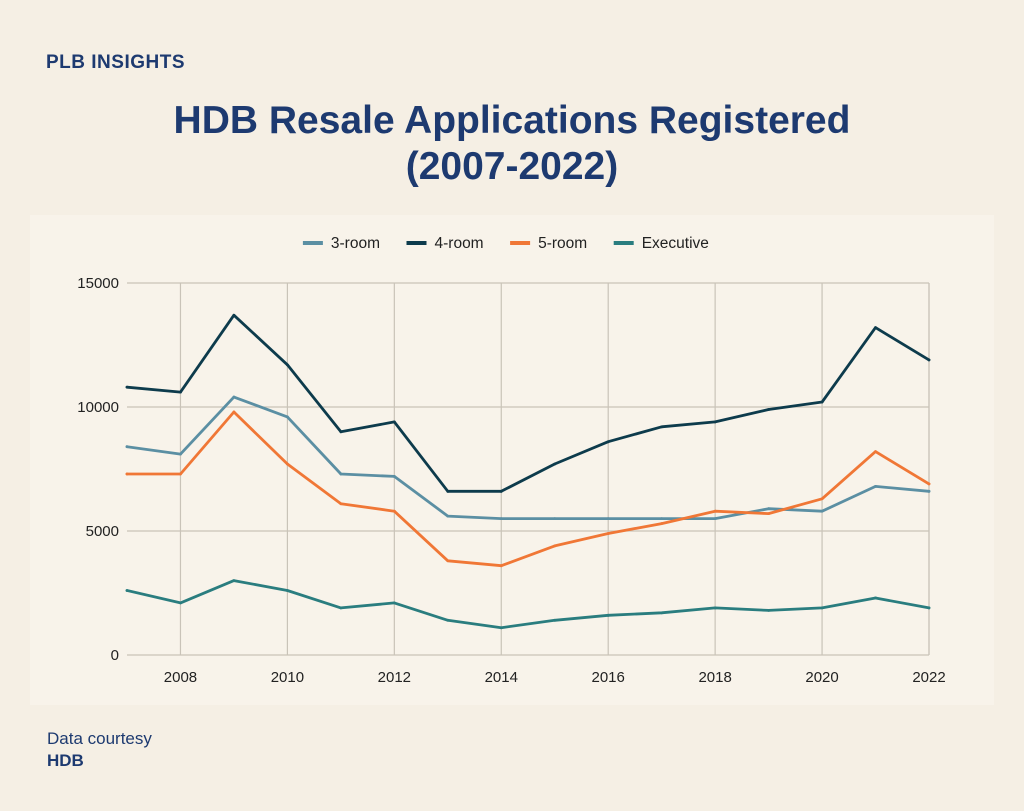 This screenshot has height=811, width=1024. What do you see at coordinates (65, 760) in the screenshot?
I see `source-org: HDB` at bounding box center [65, 760].